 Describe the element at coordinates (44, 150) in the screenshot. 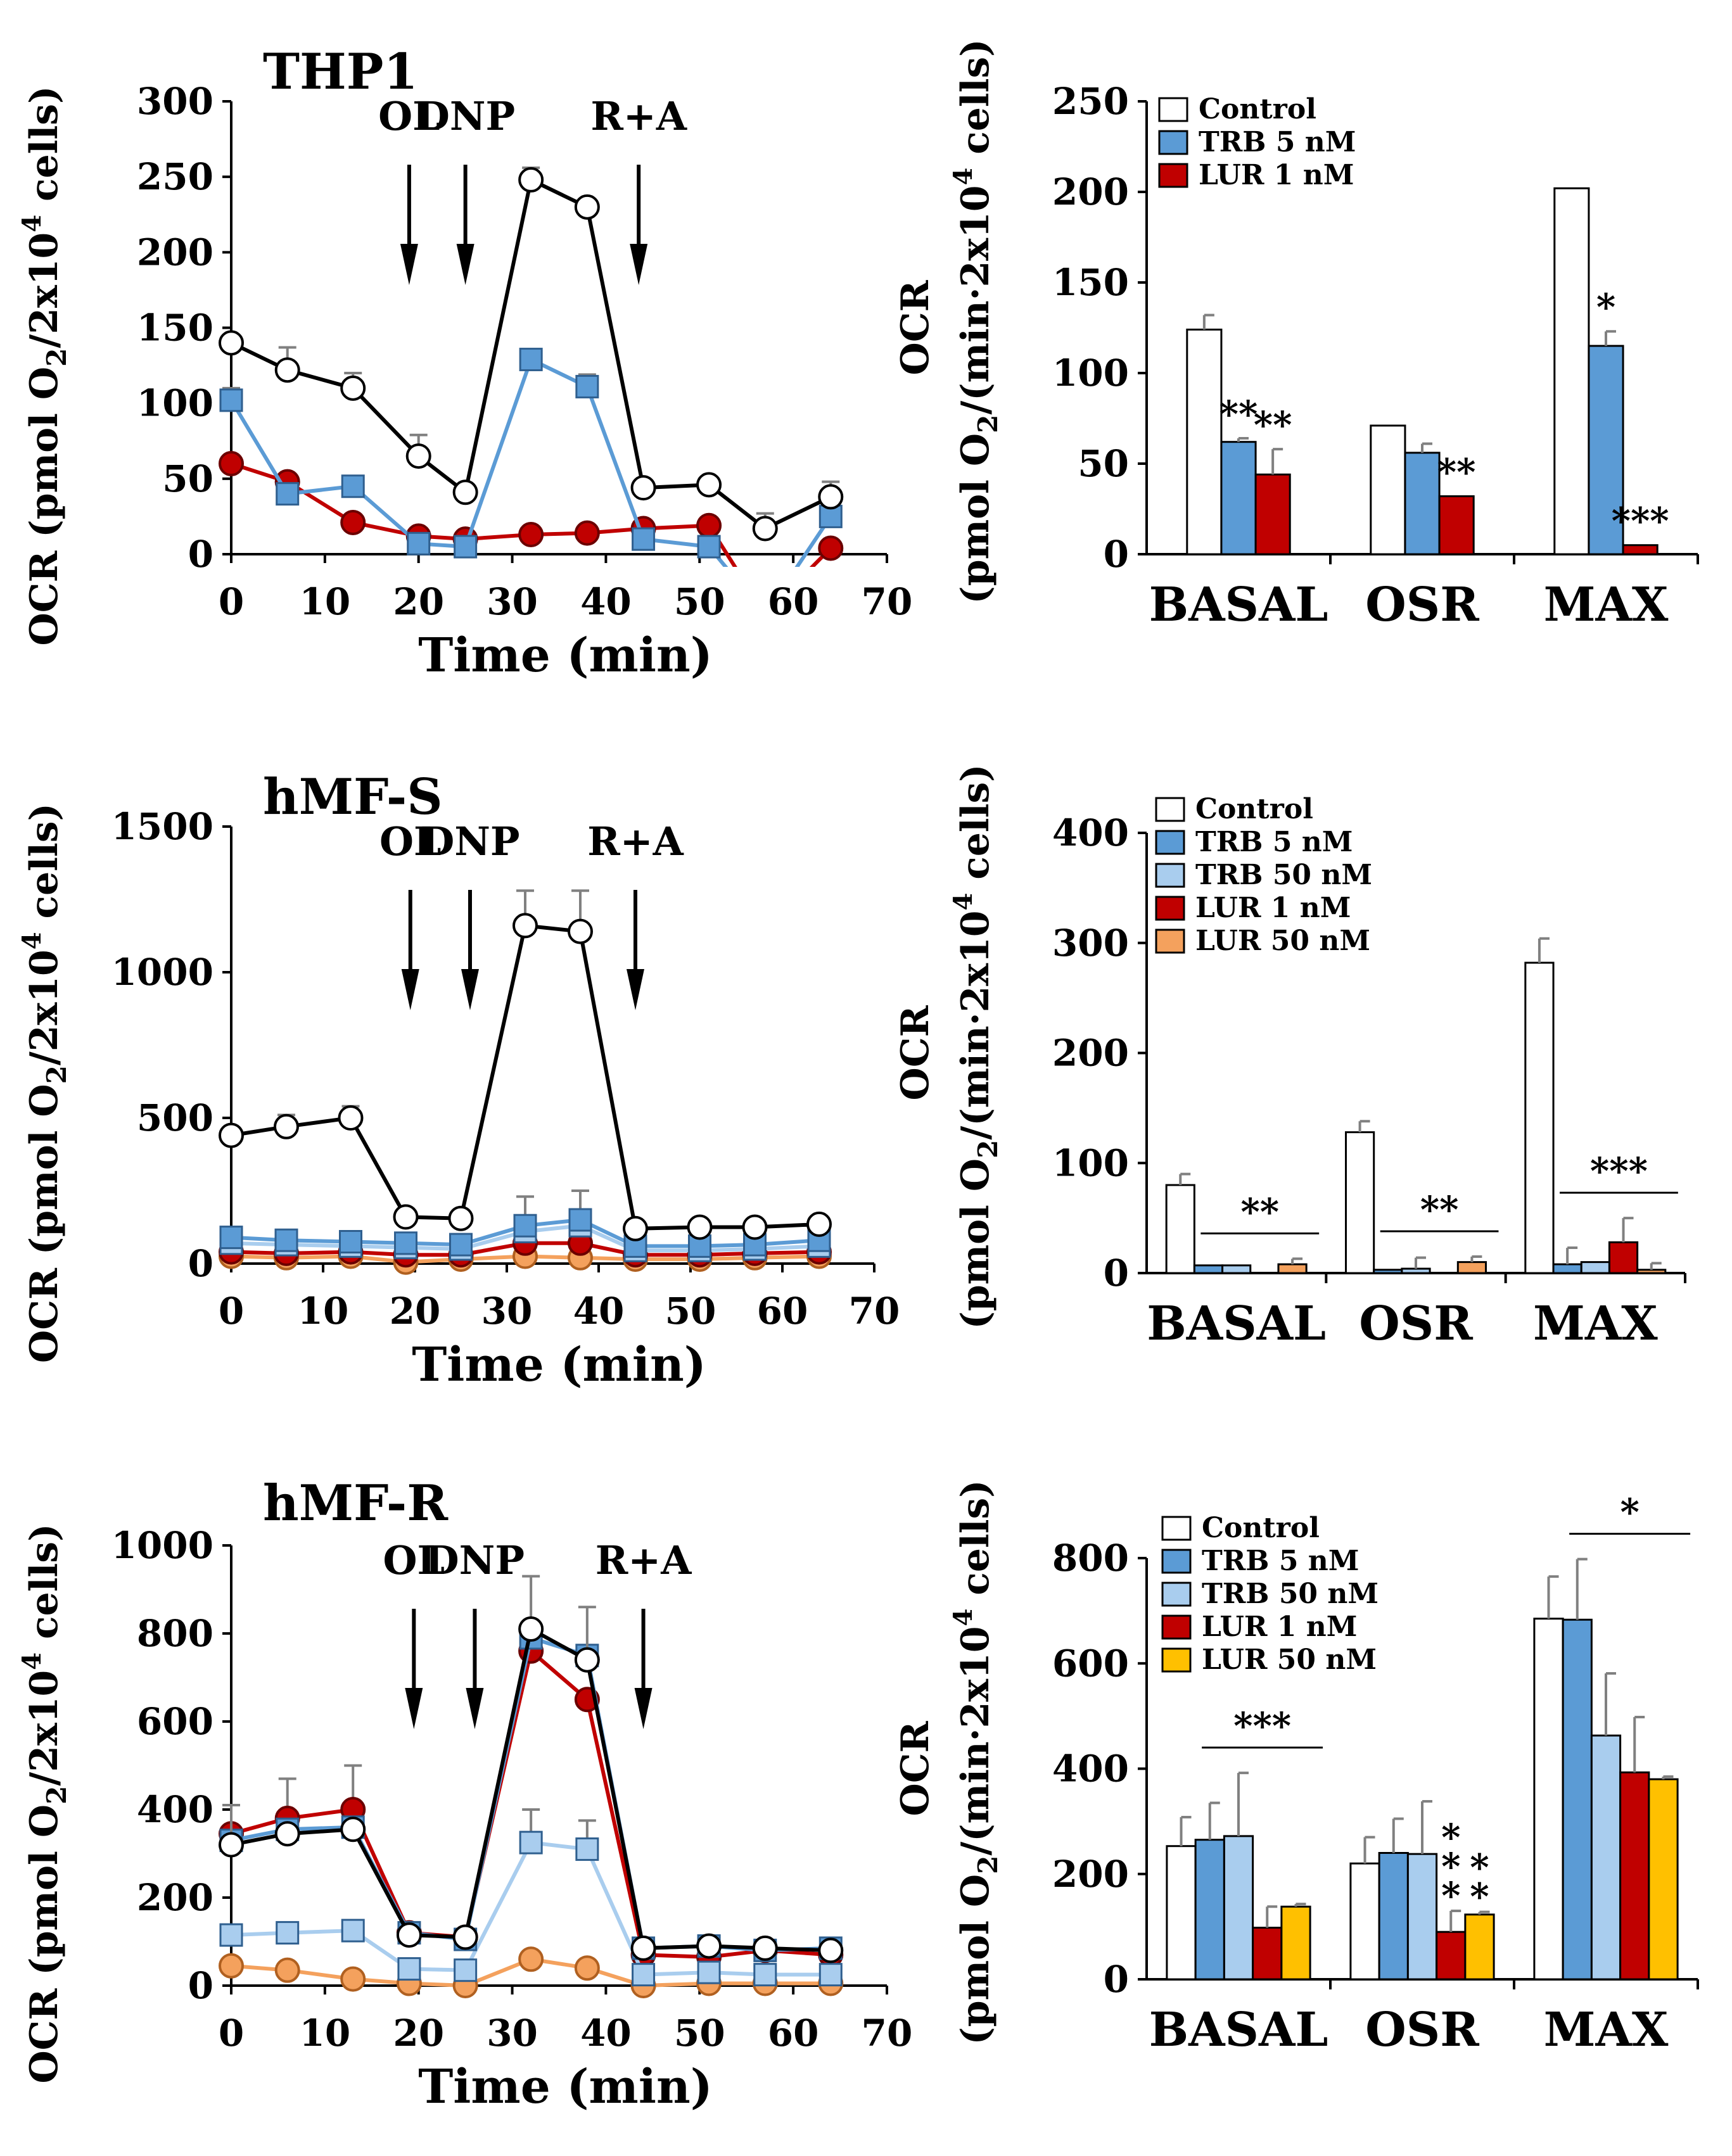

I see `y-axis-title-end: cells)` at that location.